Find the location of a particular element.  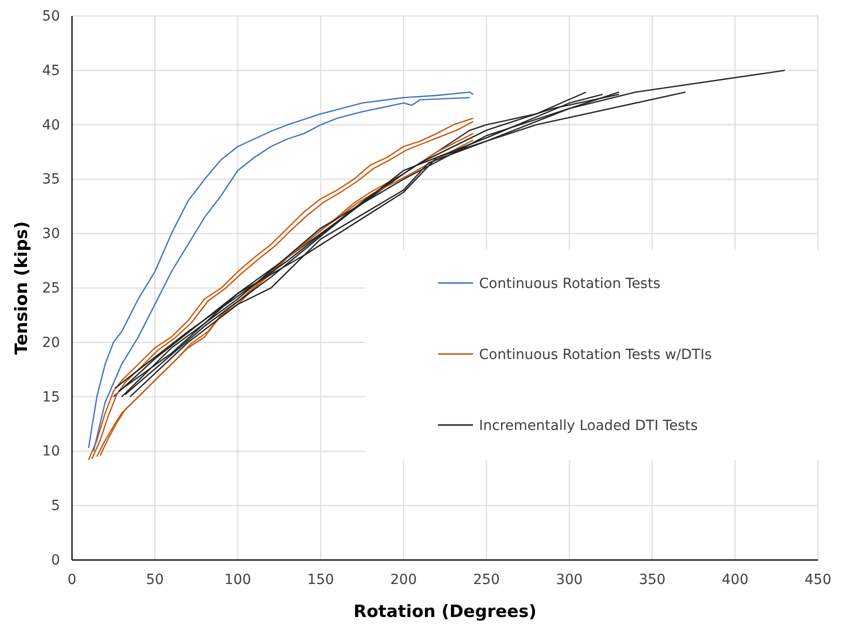

legend-label: Continuous Rotation Tests w/DTIs is located at coordinates (595, 355).